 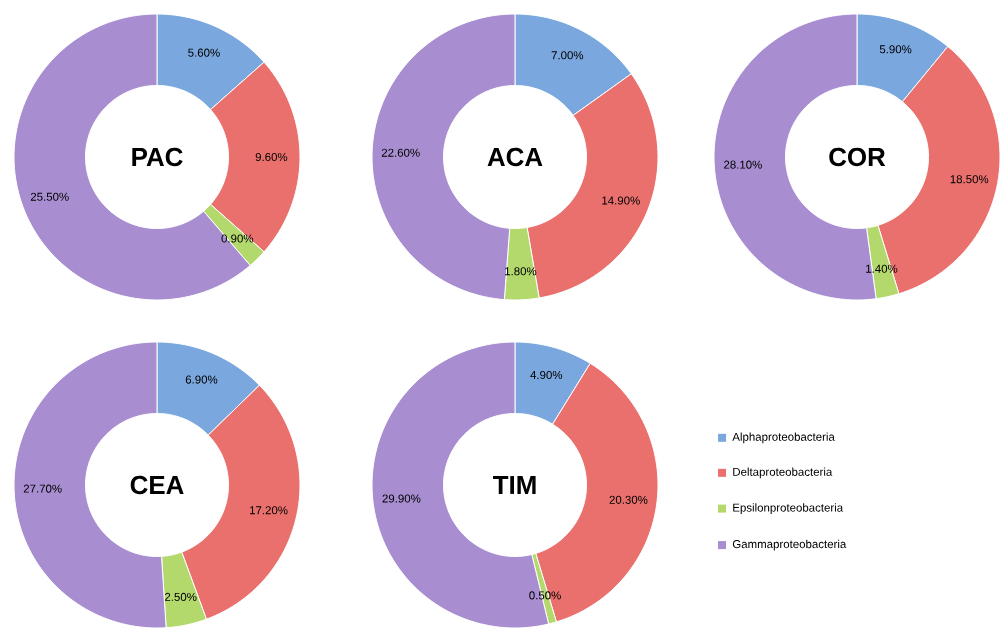 I want to click on text: COR, so click(x=857, y=157).